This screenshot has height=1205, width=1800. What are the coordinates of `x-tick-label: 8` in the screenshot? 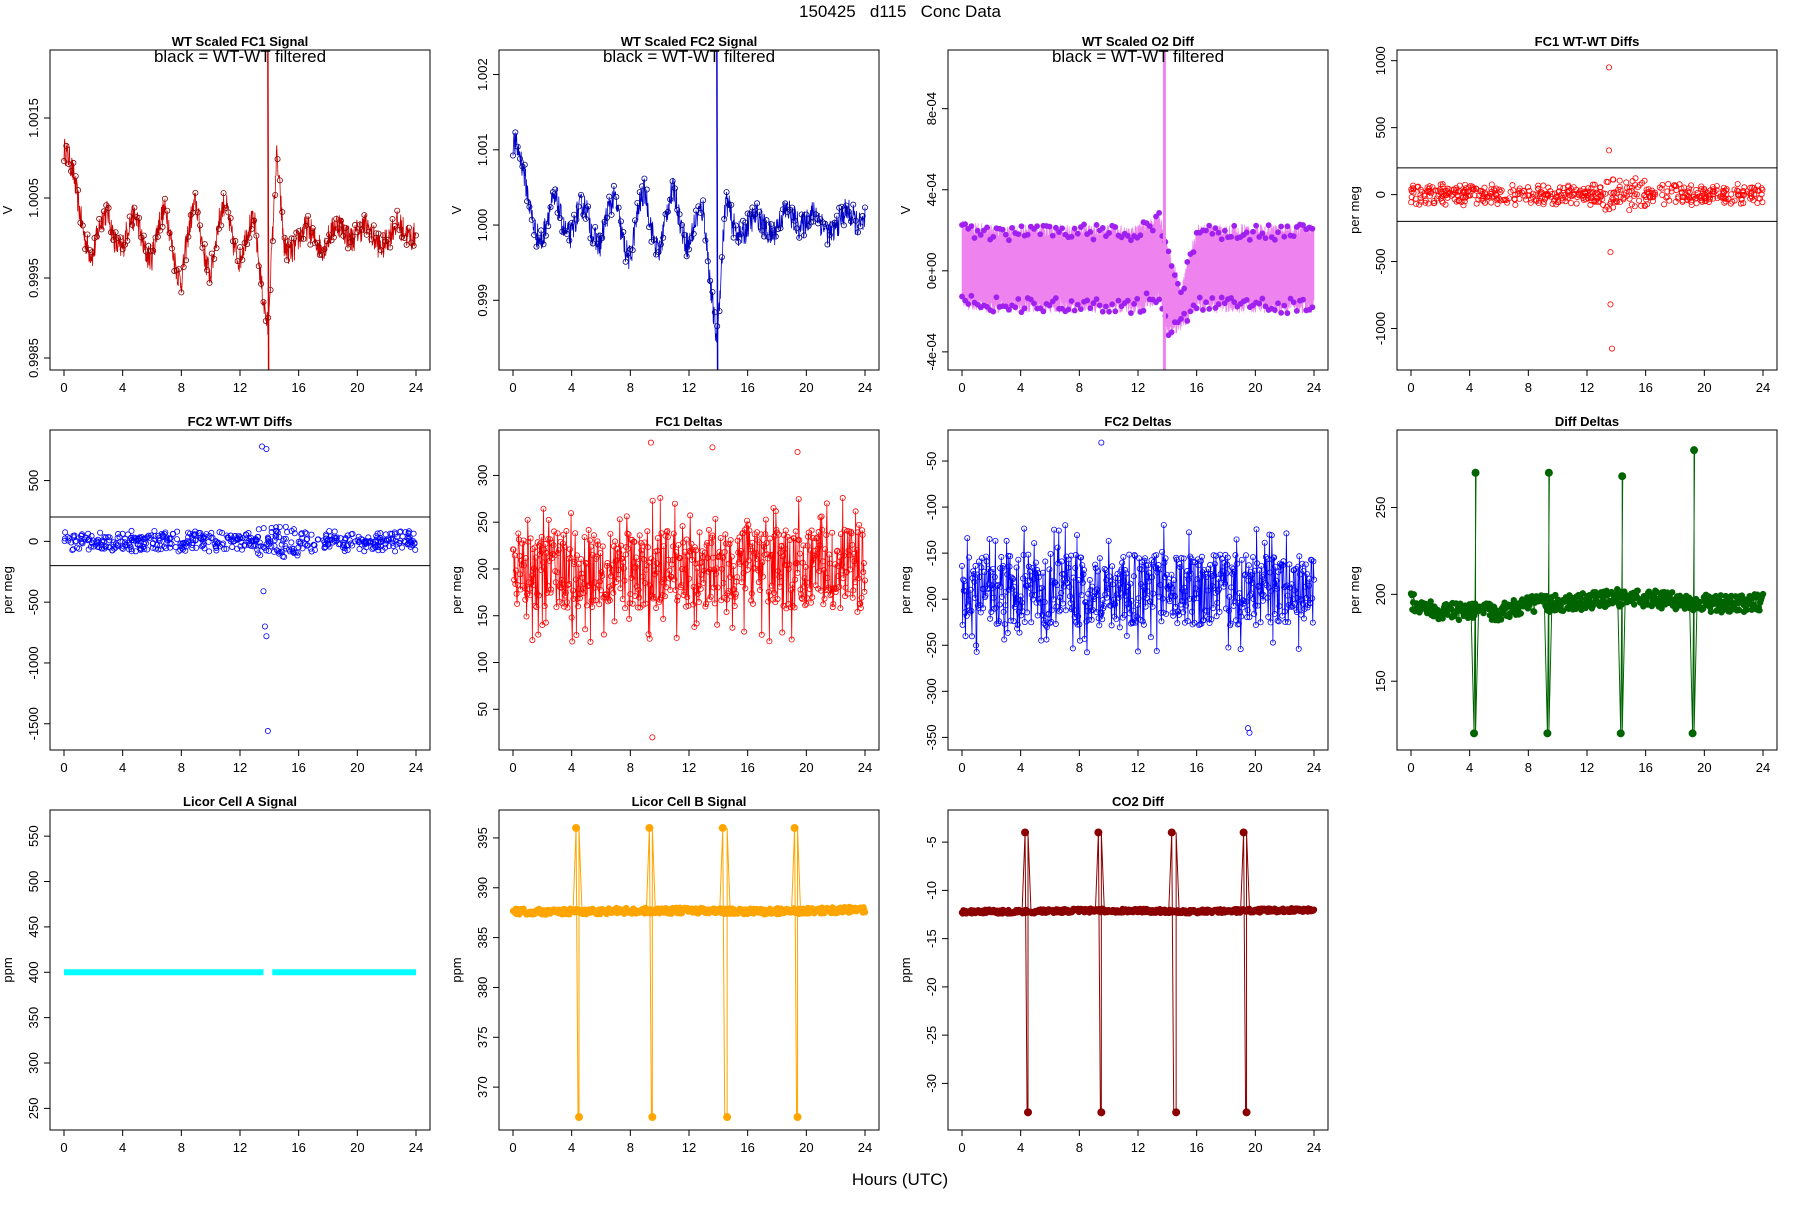 It's located at (1079, 767).